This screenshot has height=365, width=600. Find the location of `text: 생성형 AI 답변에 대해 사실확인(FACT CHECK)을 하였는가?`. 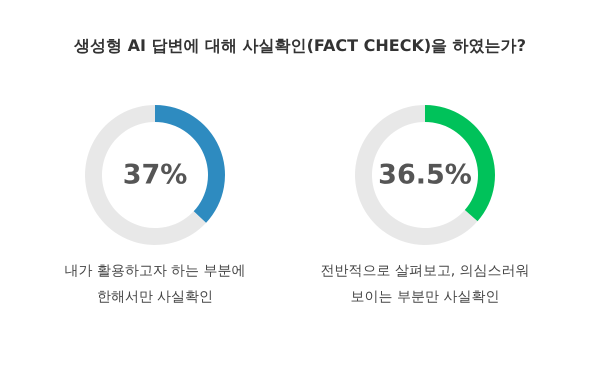

text: 생성형 AI 답변에 대해 사실확인(FACT CHECK)을 하였는가? is located at coordinates (300, 46).